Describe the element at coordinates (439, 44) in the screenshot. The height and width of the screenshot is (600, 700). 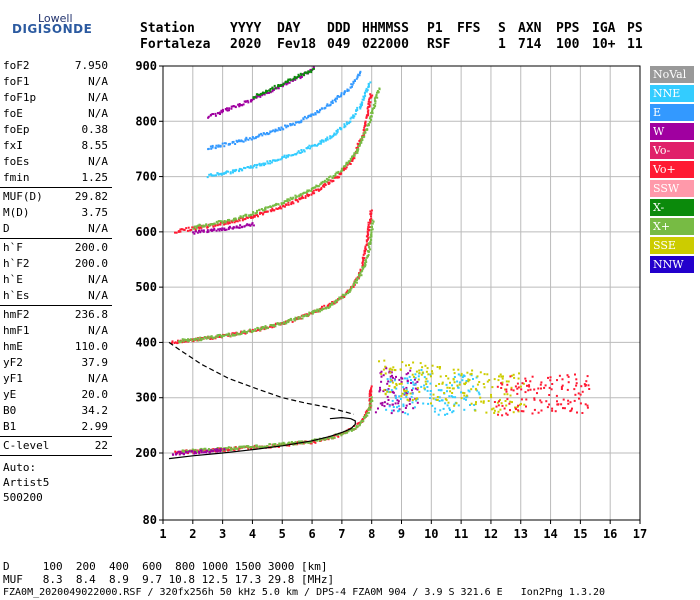
I see `header-values-p1: RSF` at that location.